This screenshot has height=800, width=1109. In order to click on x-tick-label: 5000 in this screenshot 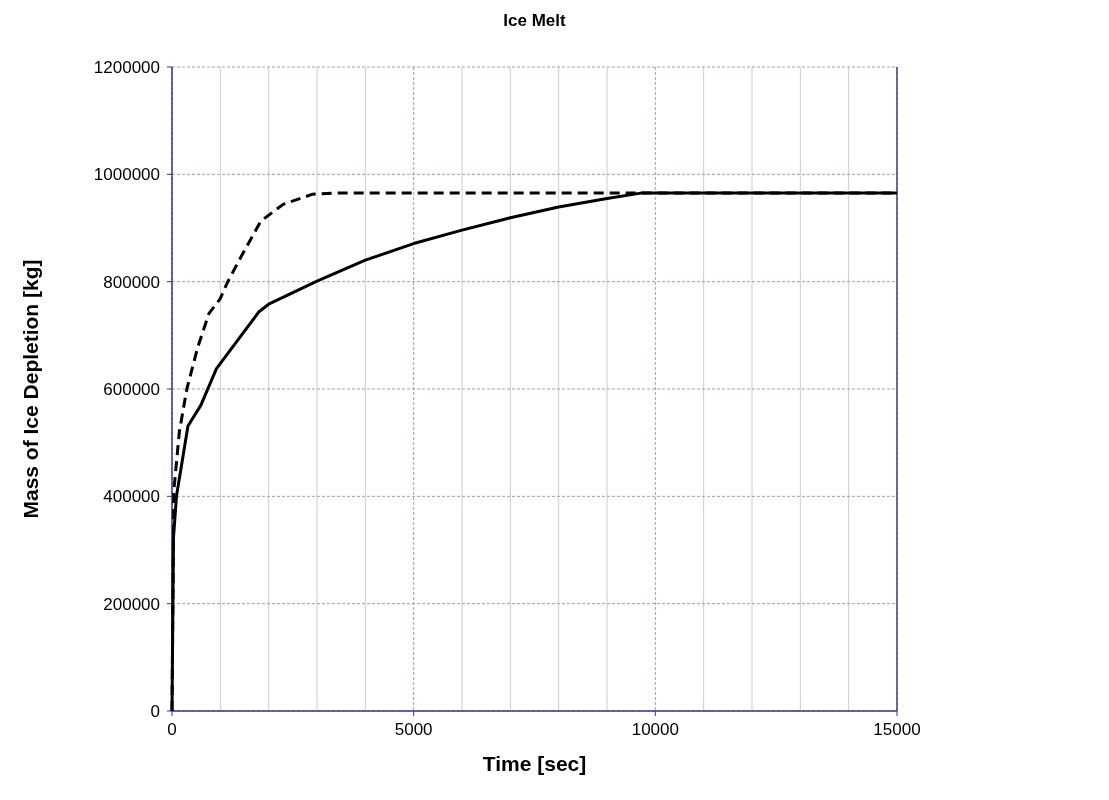, I will do `click(413, 729)`.